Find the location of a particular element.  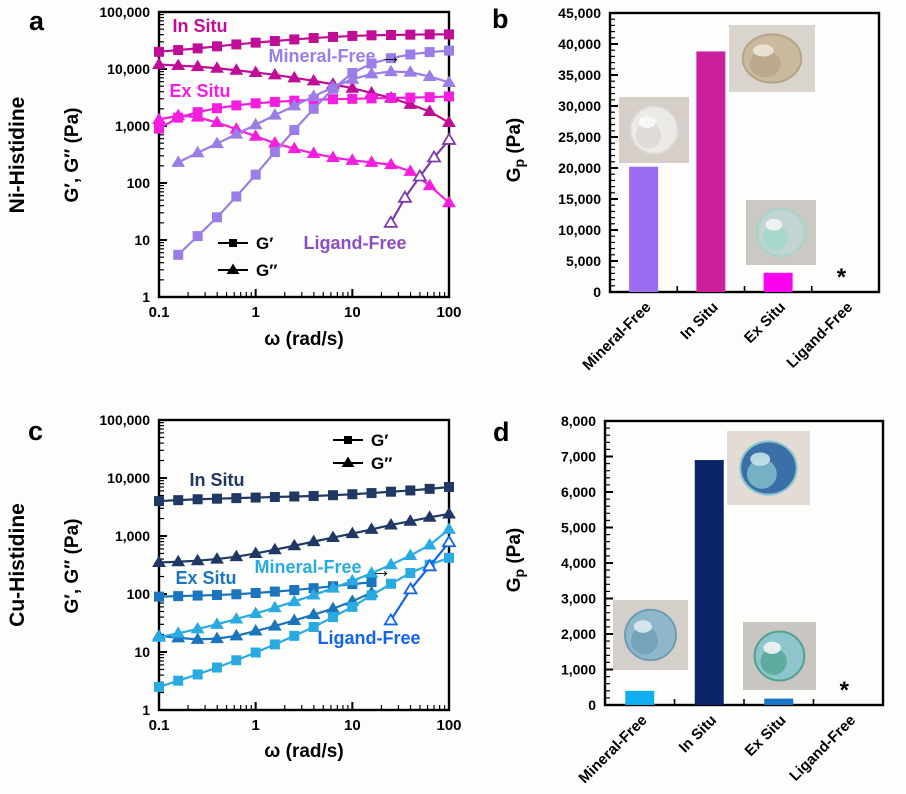

svg-text: 3,000 is located at coordinates (578, 599).